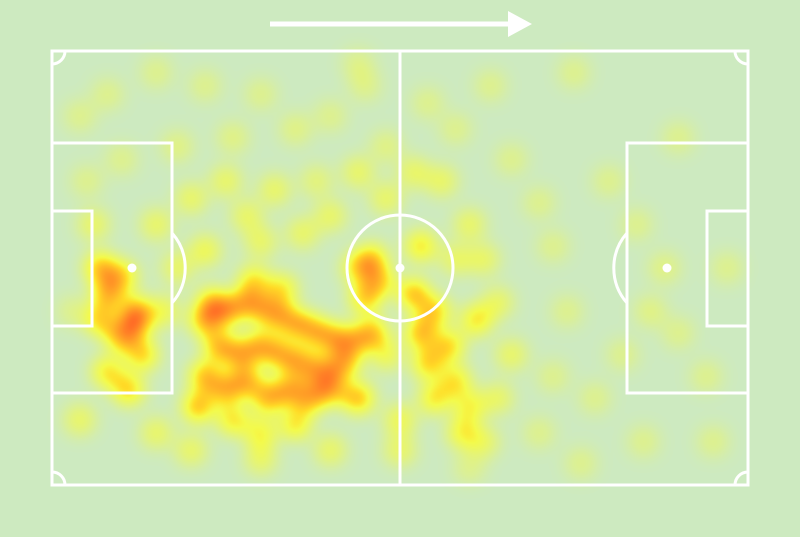 The image size is (800, 537). Describe the element at coordinates (59, 478) in the screenshot. I see `corner-arc-bottom-left` at that location.